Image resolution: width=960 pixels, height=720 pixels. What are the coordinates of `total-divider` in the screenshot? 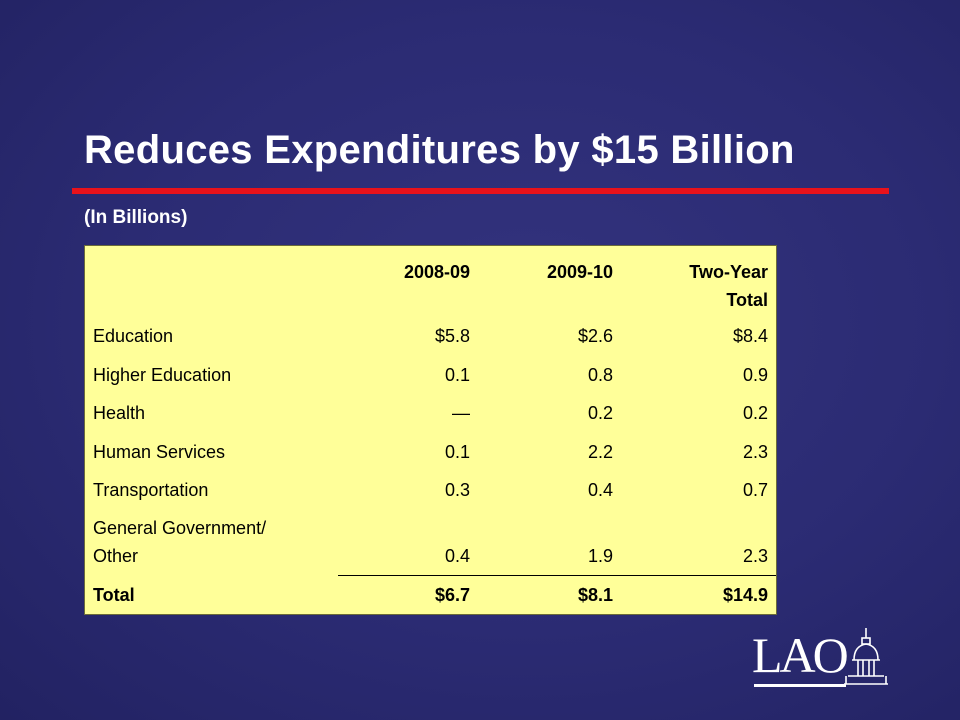 It's located at (557, 575).